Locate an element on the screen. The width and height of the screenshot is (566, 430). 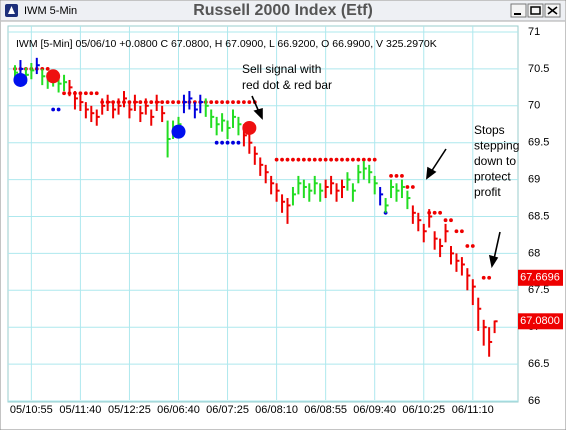
chart-title: Russell 2000 Index (Etf) is located at coordinates (283, 10).